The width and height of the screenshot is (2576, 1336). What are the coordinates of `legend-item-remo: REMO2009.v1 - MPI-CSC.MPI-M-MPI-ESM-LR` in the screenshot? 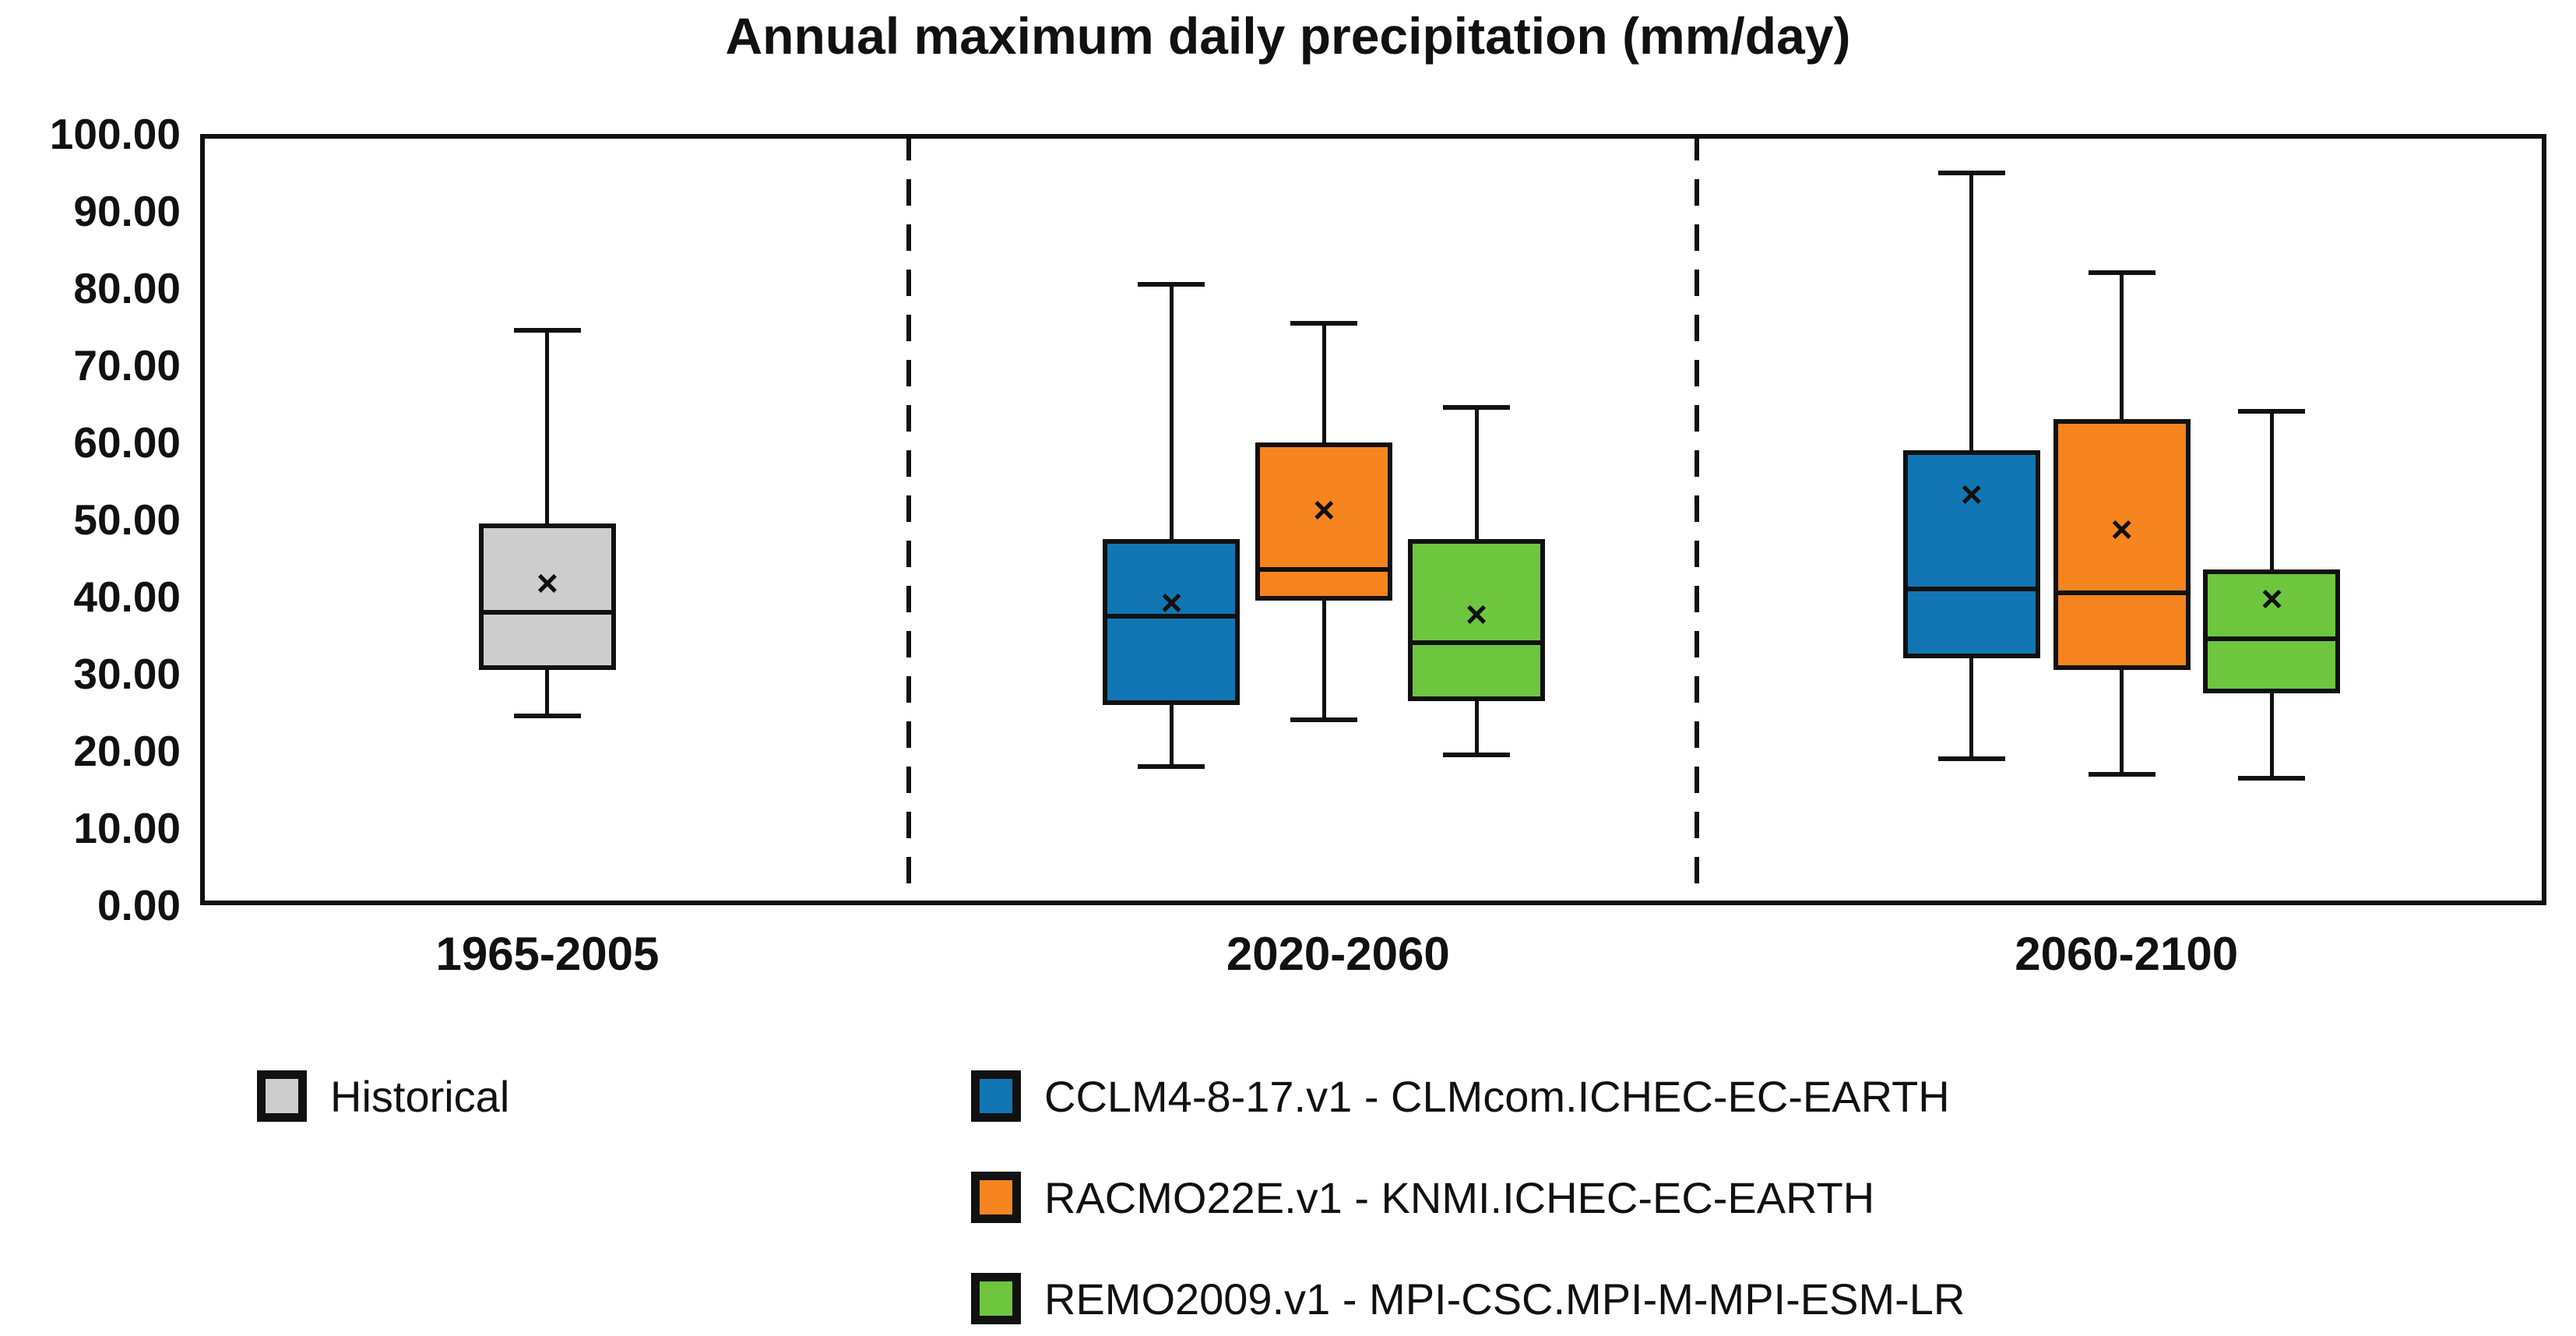 It's located at (1468, 1299).